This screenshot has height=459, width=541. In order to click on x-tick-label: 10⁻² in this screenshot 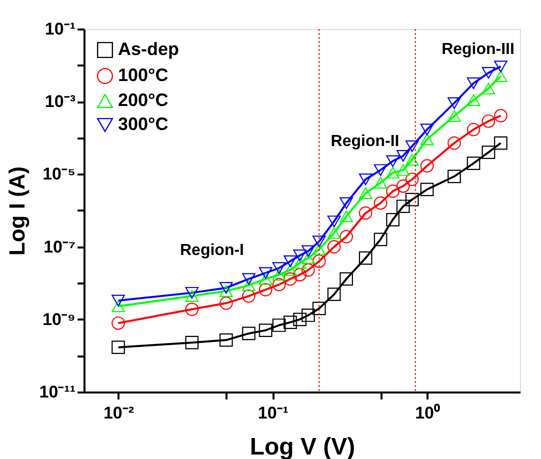, I will do `click(118, 413)`.